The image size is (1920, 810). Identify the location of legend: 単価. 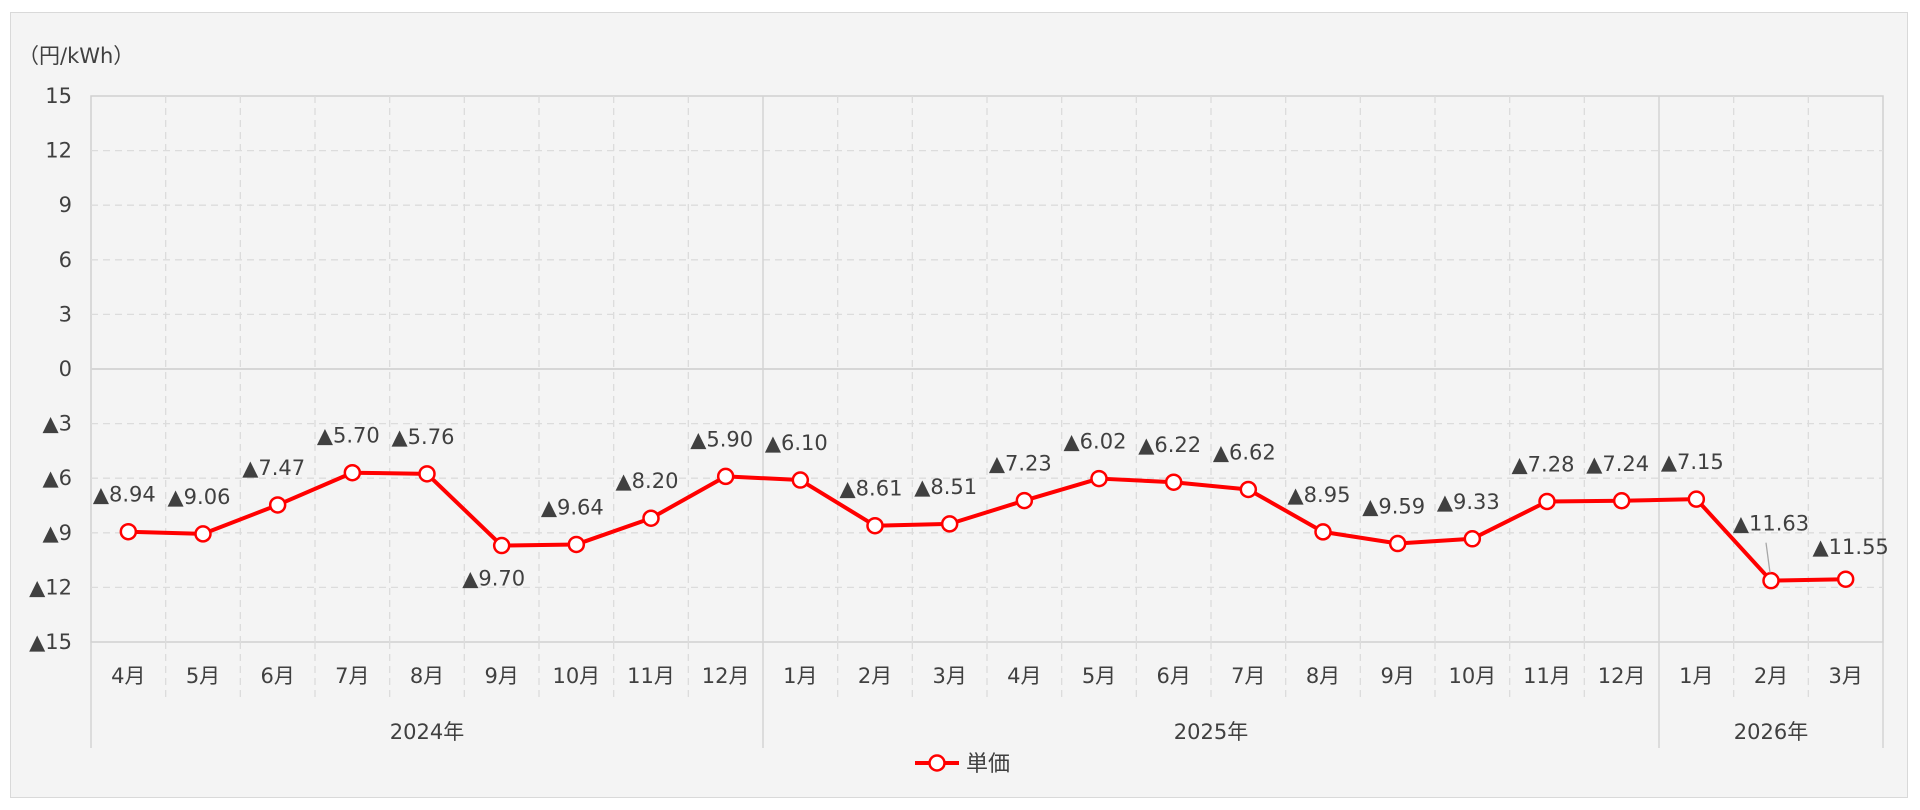
(962, 764).